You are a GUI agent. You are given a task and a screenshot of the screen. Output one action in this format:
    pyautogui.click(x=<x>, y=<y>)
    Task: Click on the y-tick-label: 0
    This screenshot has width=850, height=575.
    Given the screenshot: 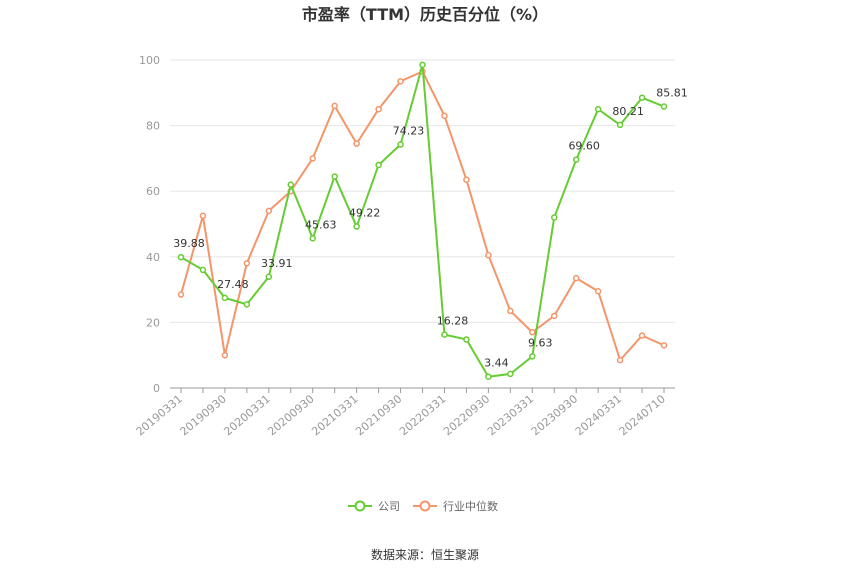 What is the action you would take?
    pyautogui.click(x=156, y=388)
    